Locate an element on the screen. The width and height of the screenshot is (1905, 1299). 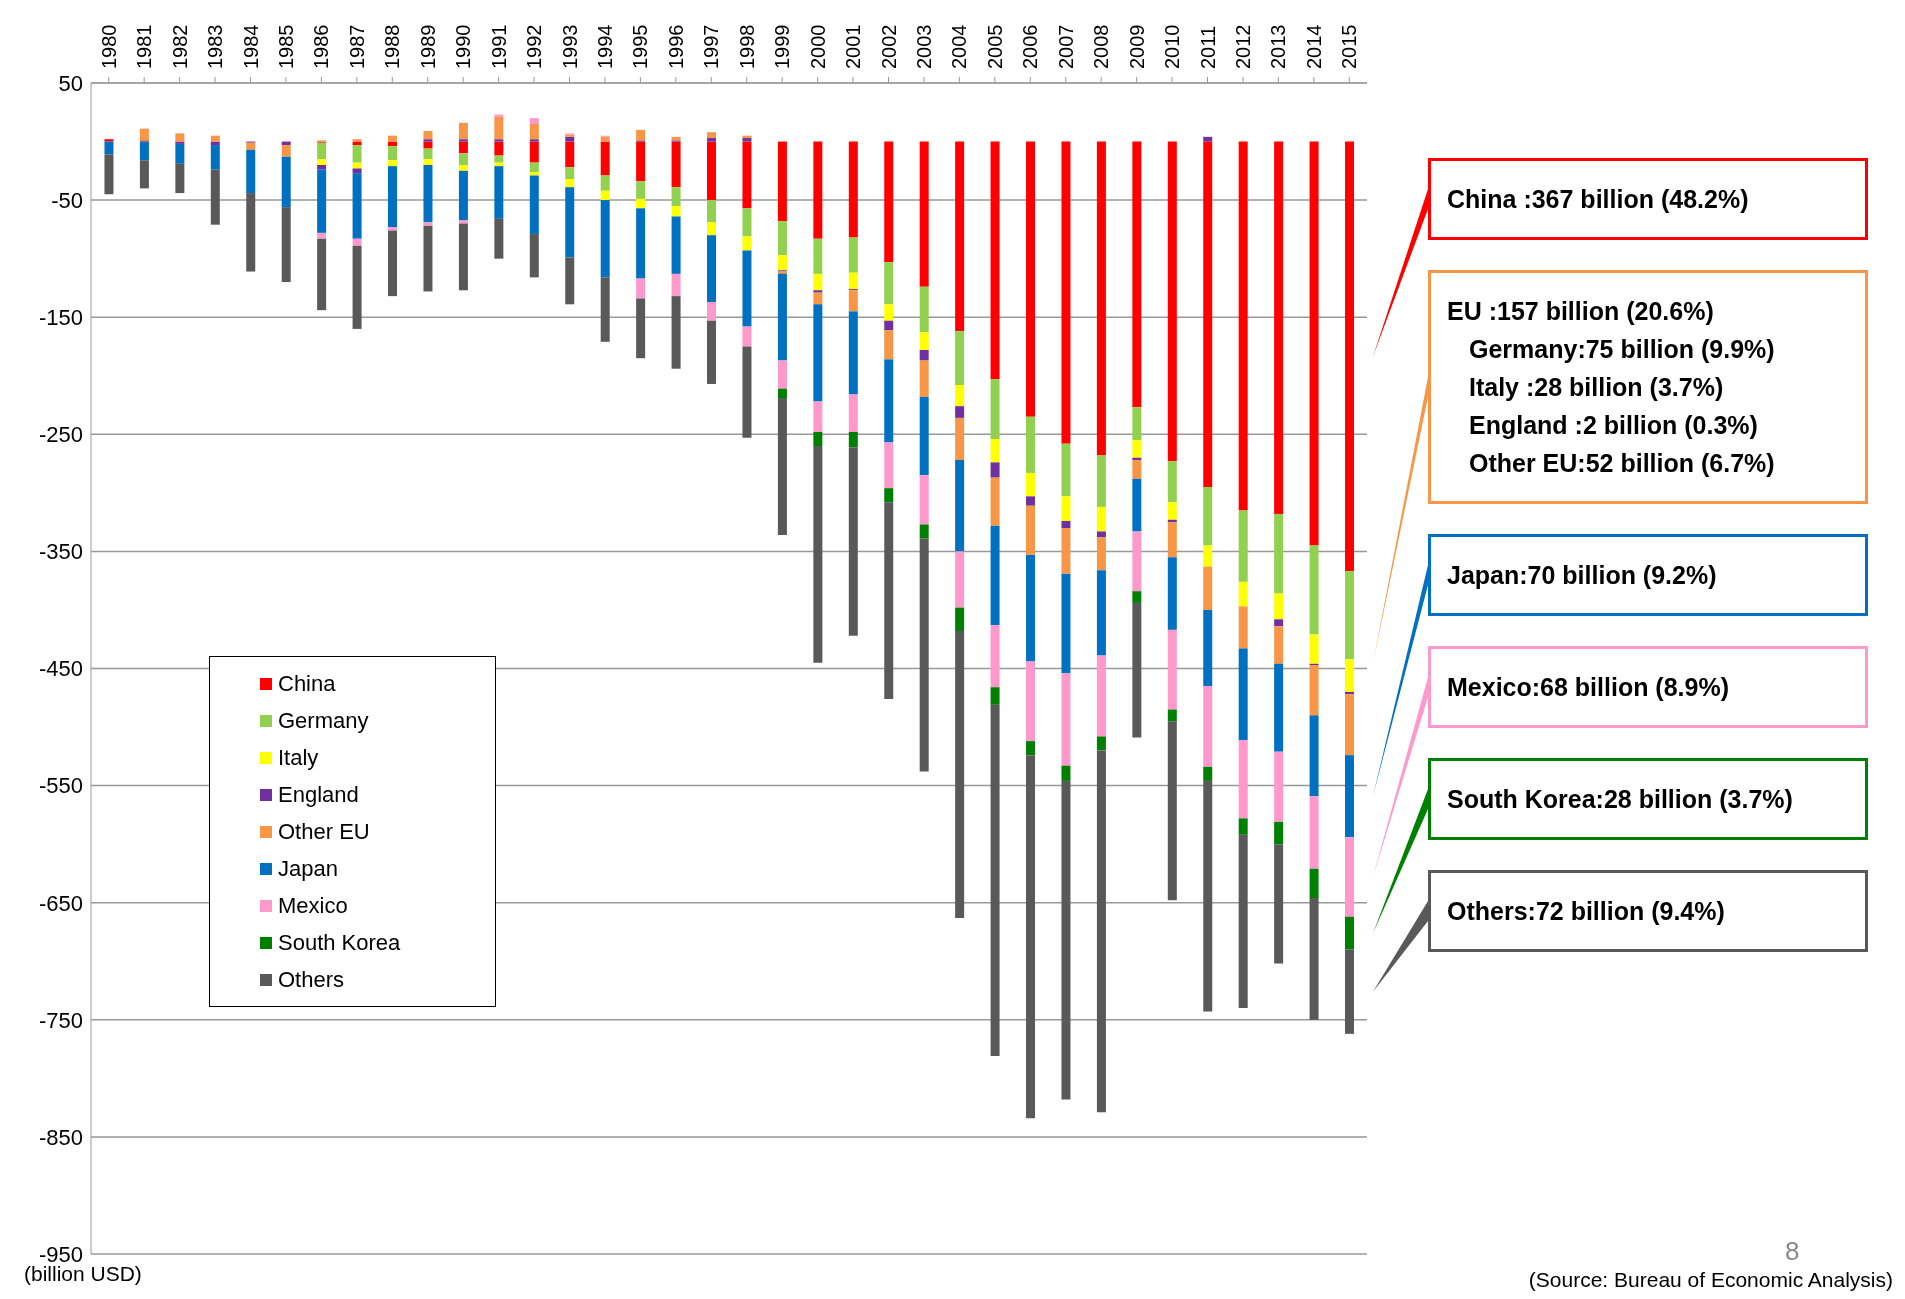
x-tick-label: 1994 is located at coordinates (604, 46).